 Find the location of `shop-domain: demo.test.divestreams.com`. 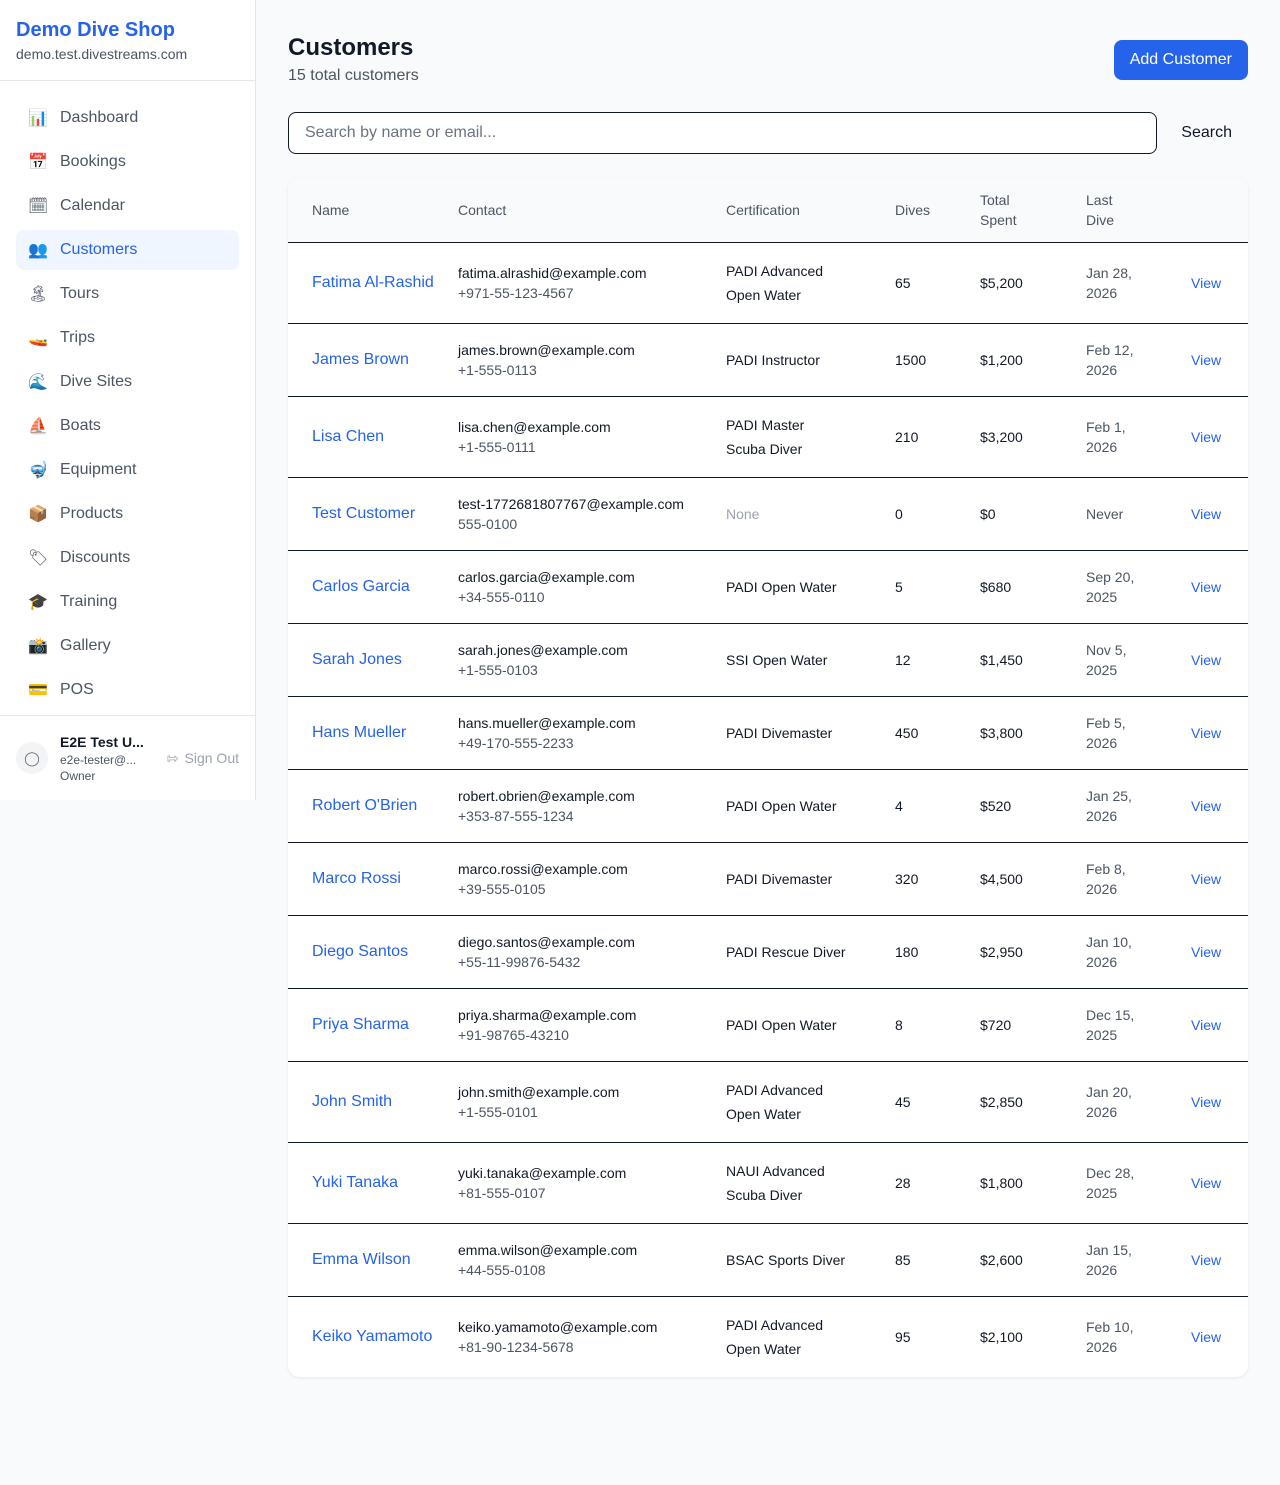

shop-domain: demo.test.divestreams.com is located at coordinates (102, 54).